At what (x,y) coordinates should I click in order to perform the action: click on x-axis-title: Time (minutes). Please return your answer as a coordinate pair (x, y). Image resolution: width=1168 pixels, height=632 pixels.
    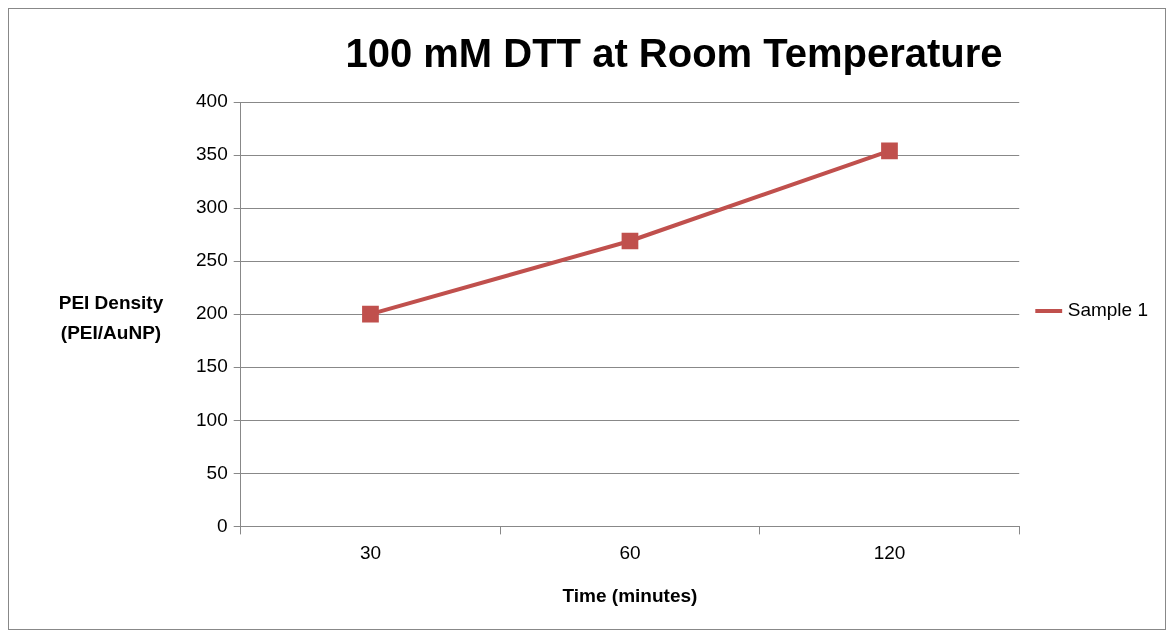
    Looking at the image, I should click on (630, 595).